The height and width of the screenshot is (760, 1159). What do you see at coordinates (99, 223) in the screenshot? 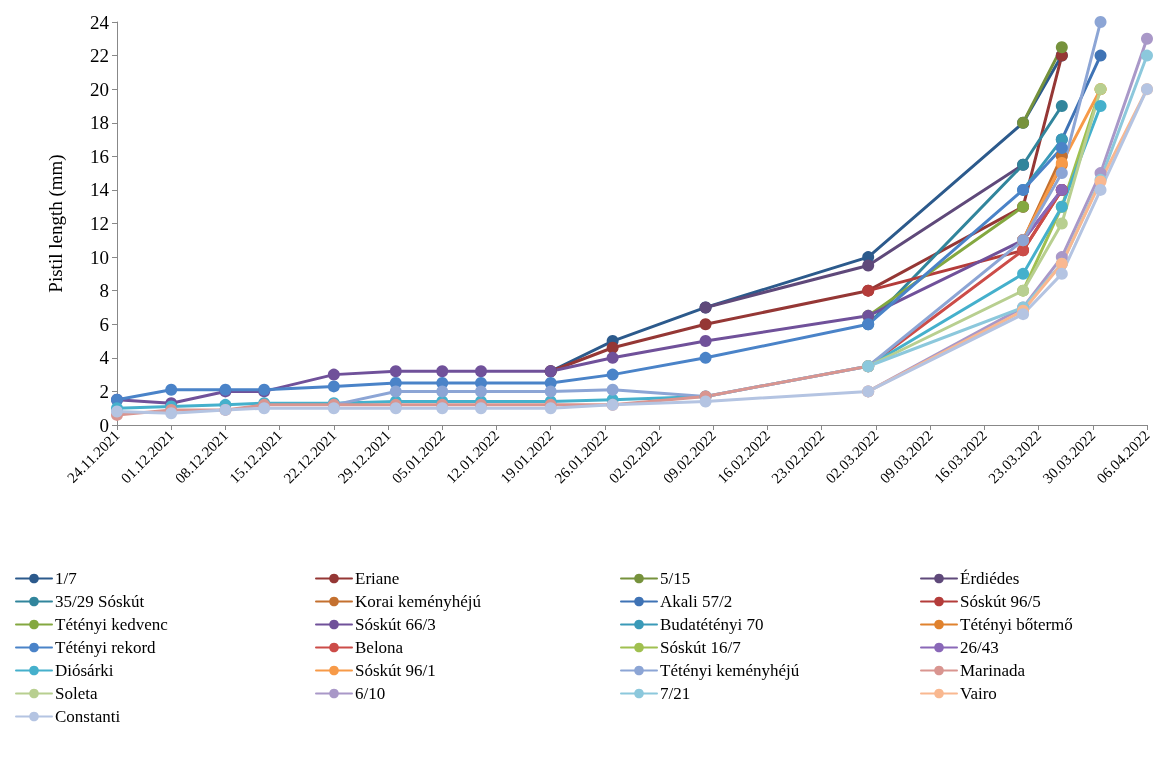
I see `y-tick-label: 12` at bounding box center [99, 223].